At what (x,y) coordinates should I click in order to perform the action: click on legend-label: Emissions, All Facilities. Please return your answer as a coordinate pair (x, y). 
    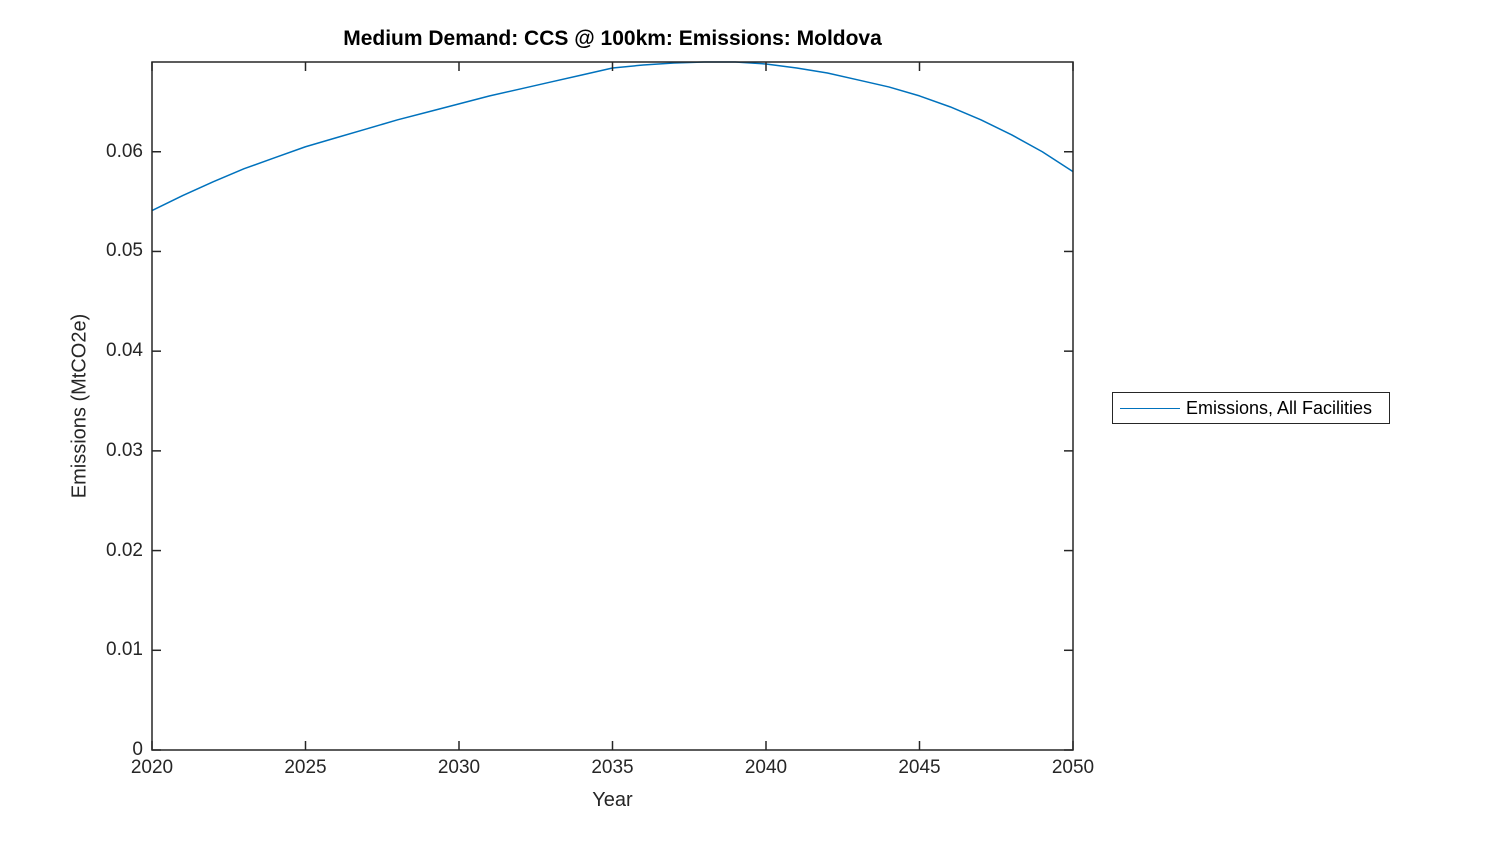
    Looking at the image, I should click on (1279, 407).